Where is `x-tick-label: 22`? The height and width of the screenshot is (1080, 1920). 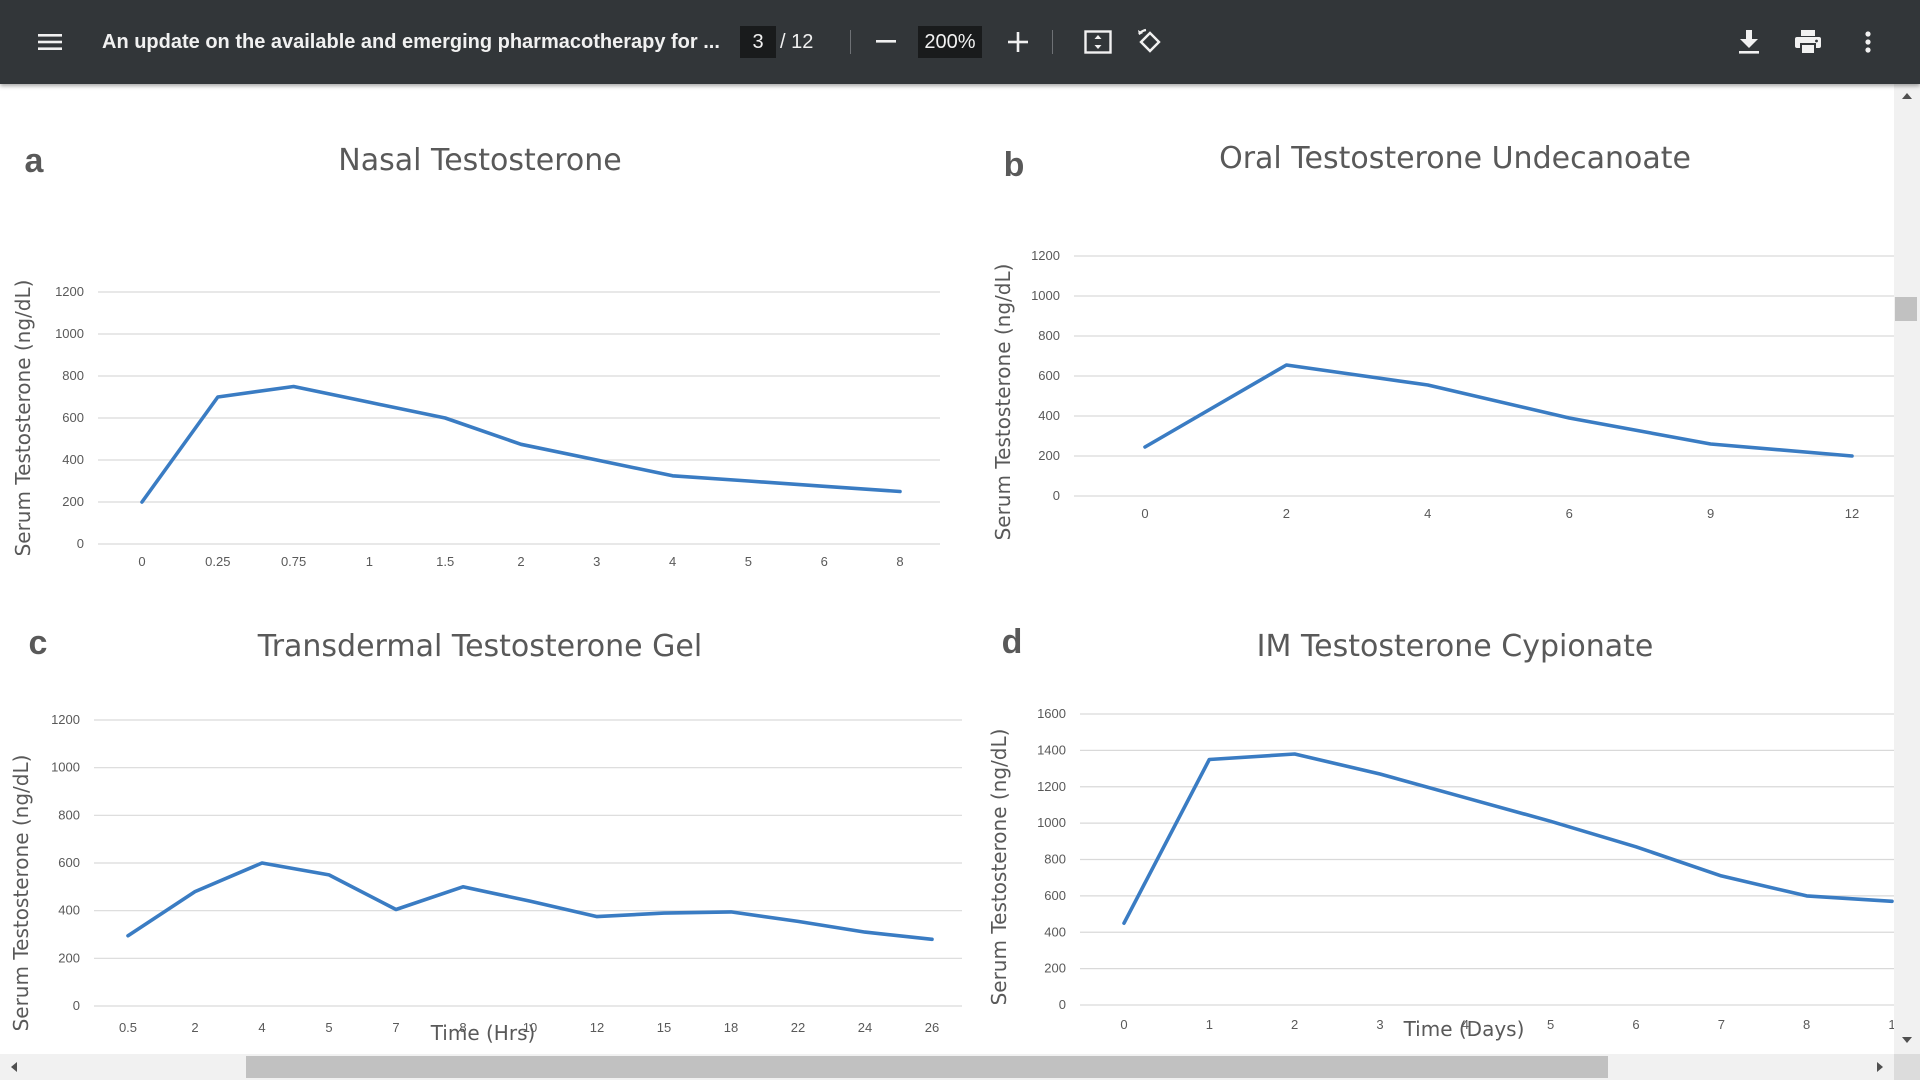
x-tick-label: 22 is located at coordinates (798, 1027).